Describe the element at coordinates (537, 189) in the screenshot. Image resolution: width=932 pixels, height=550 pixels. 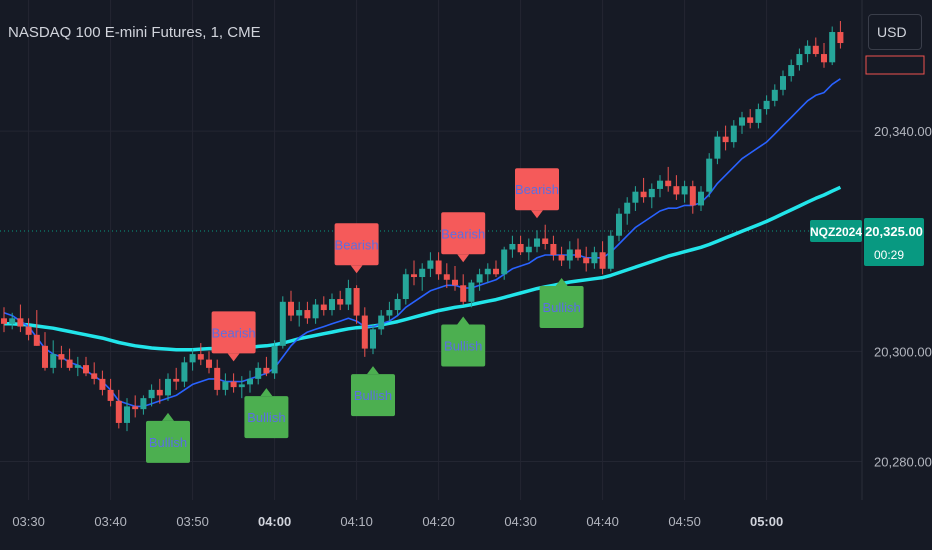
I see `label-text: Bearish` at that location.